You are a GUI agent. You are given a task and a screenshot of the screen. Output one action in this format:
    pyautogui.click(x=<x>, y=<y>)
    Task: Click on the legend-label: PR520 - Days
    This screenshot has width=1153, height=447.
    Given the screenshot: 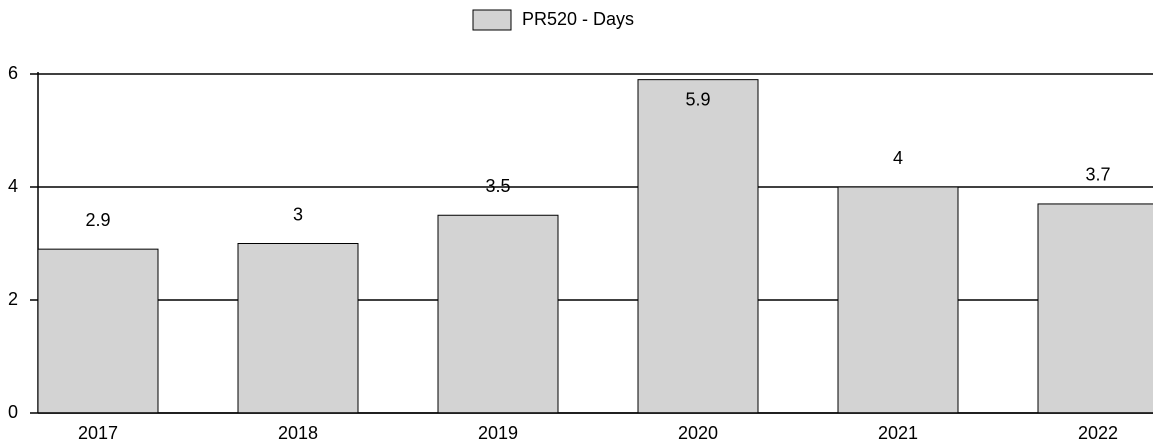 What is the action you would take?
    pyautogui.click(x=578, y=19)
    